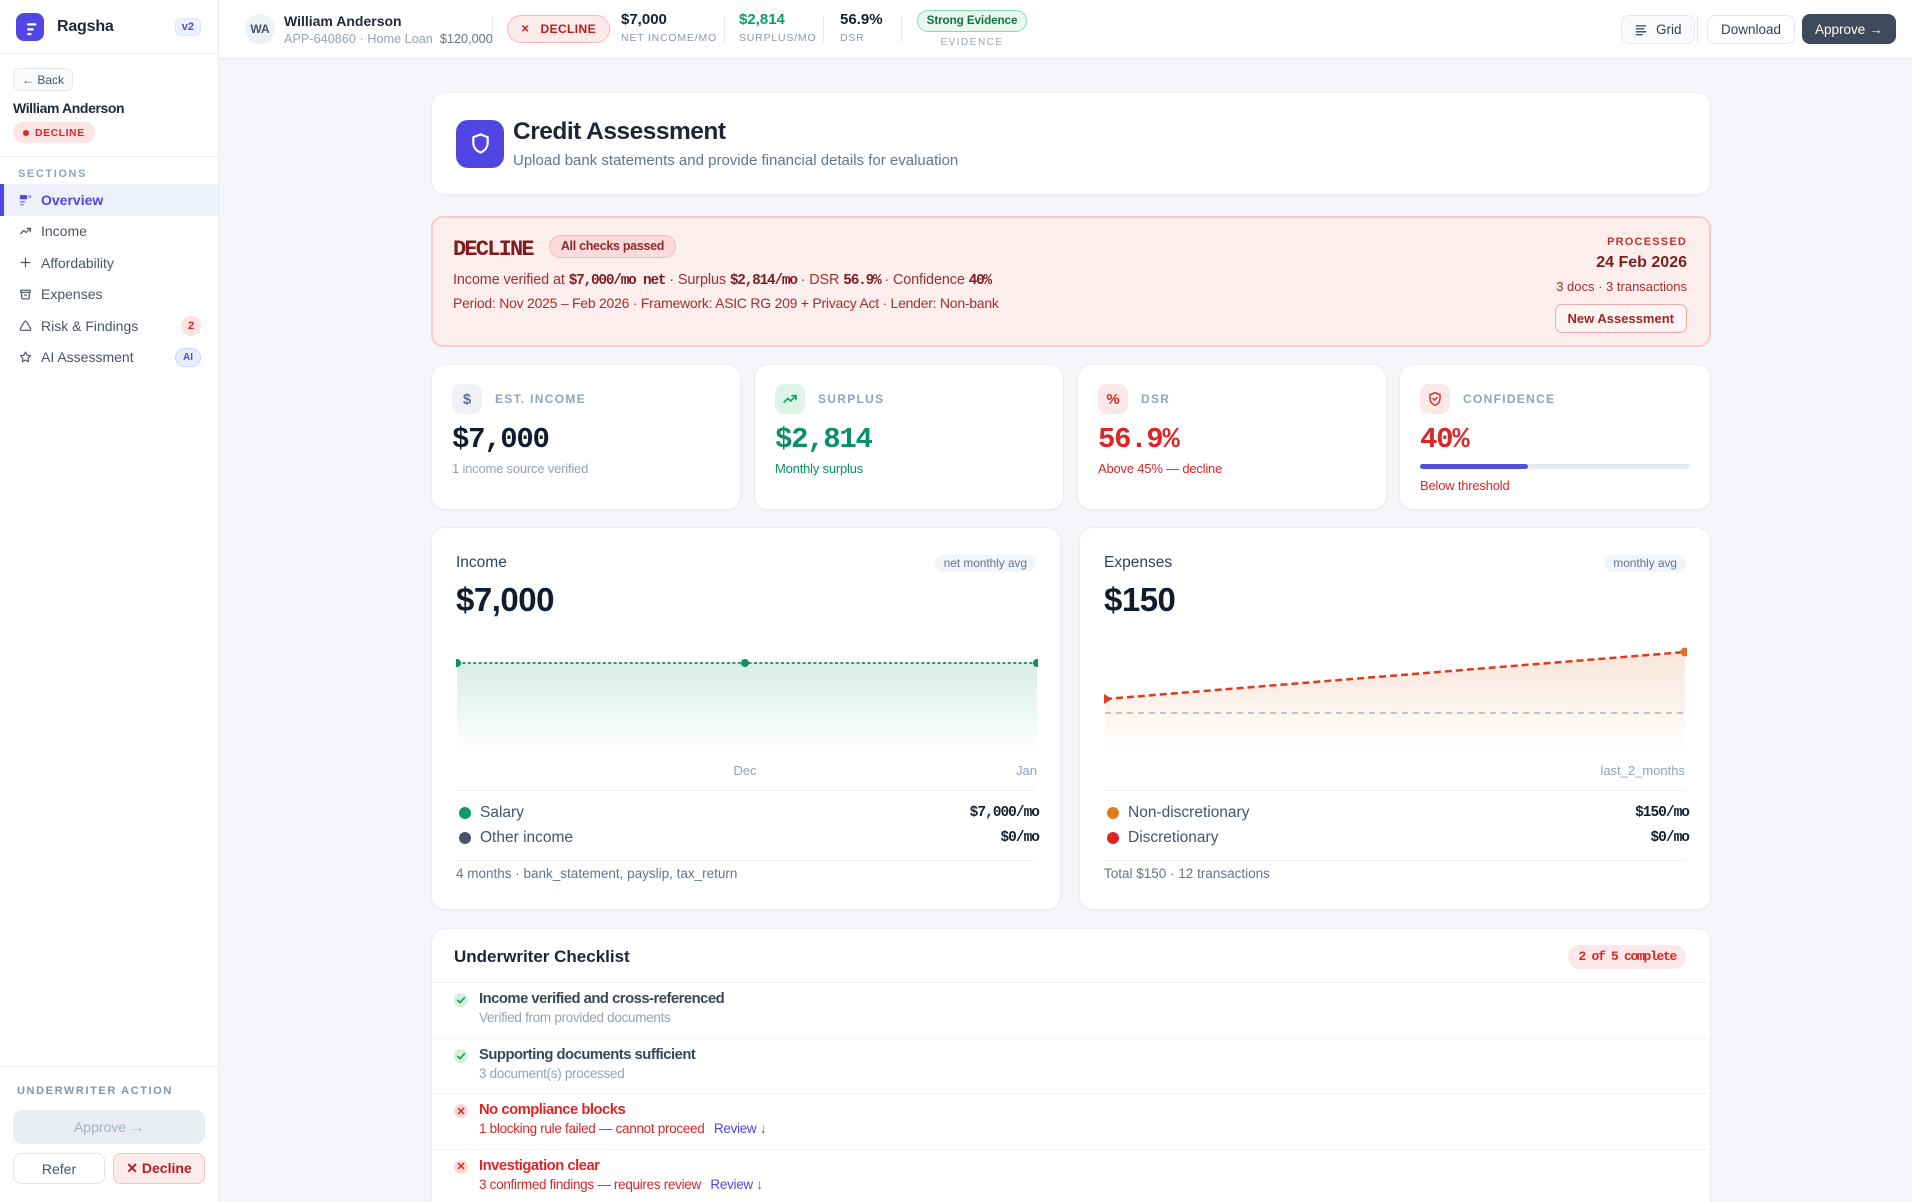  I want to click on svg-text: Dec, so click(745, 770).